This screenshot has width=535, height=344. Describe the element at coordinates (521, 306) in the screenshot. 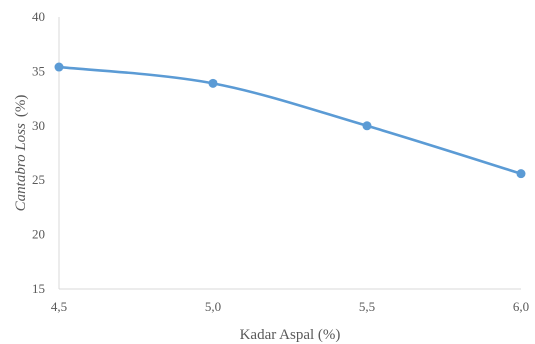

I see `x-tick-label: 6,0` at that location.